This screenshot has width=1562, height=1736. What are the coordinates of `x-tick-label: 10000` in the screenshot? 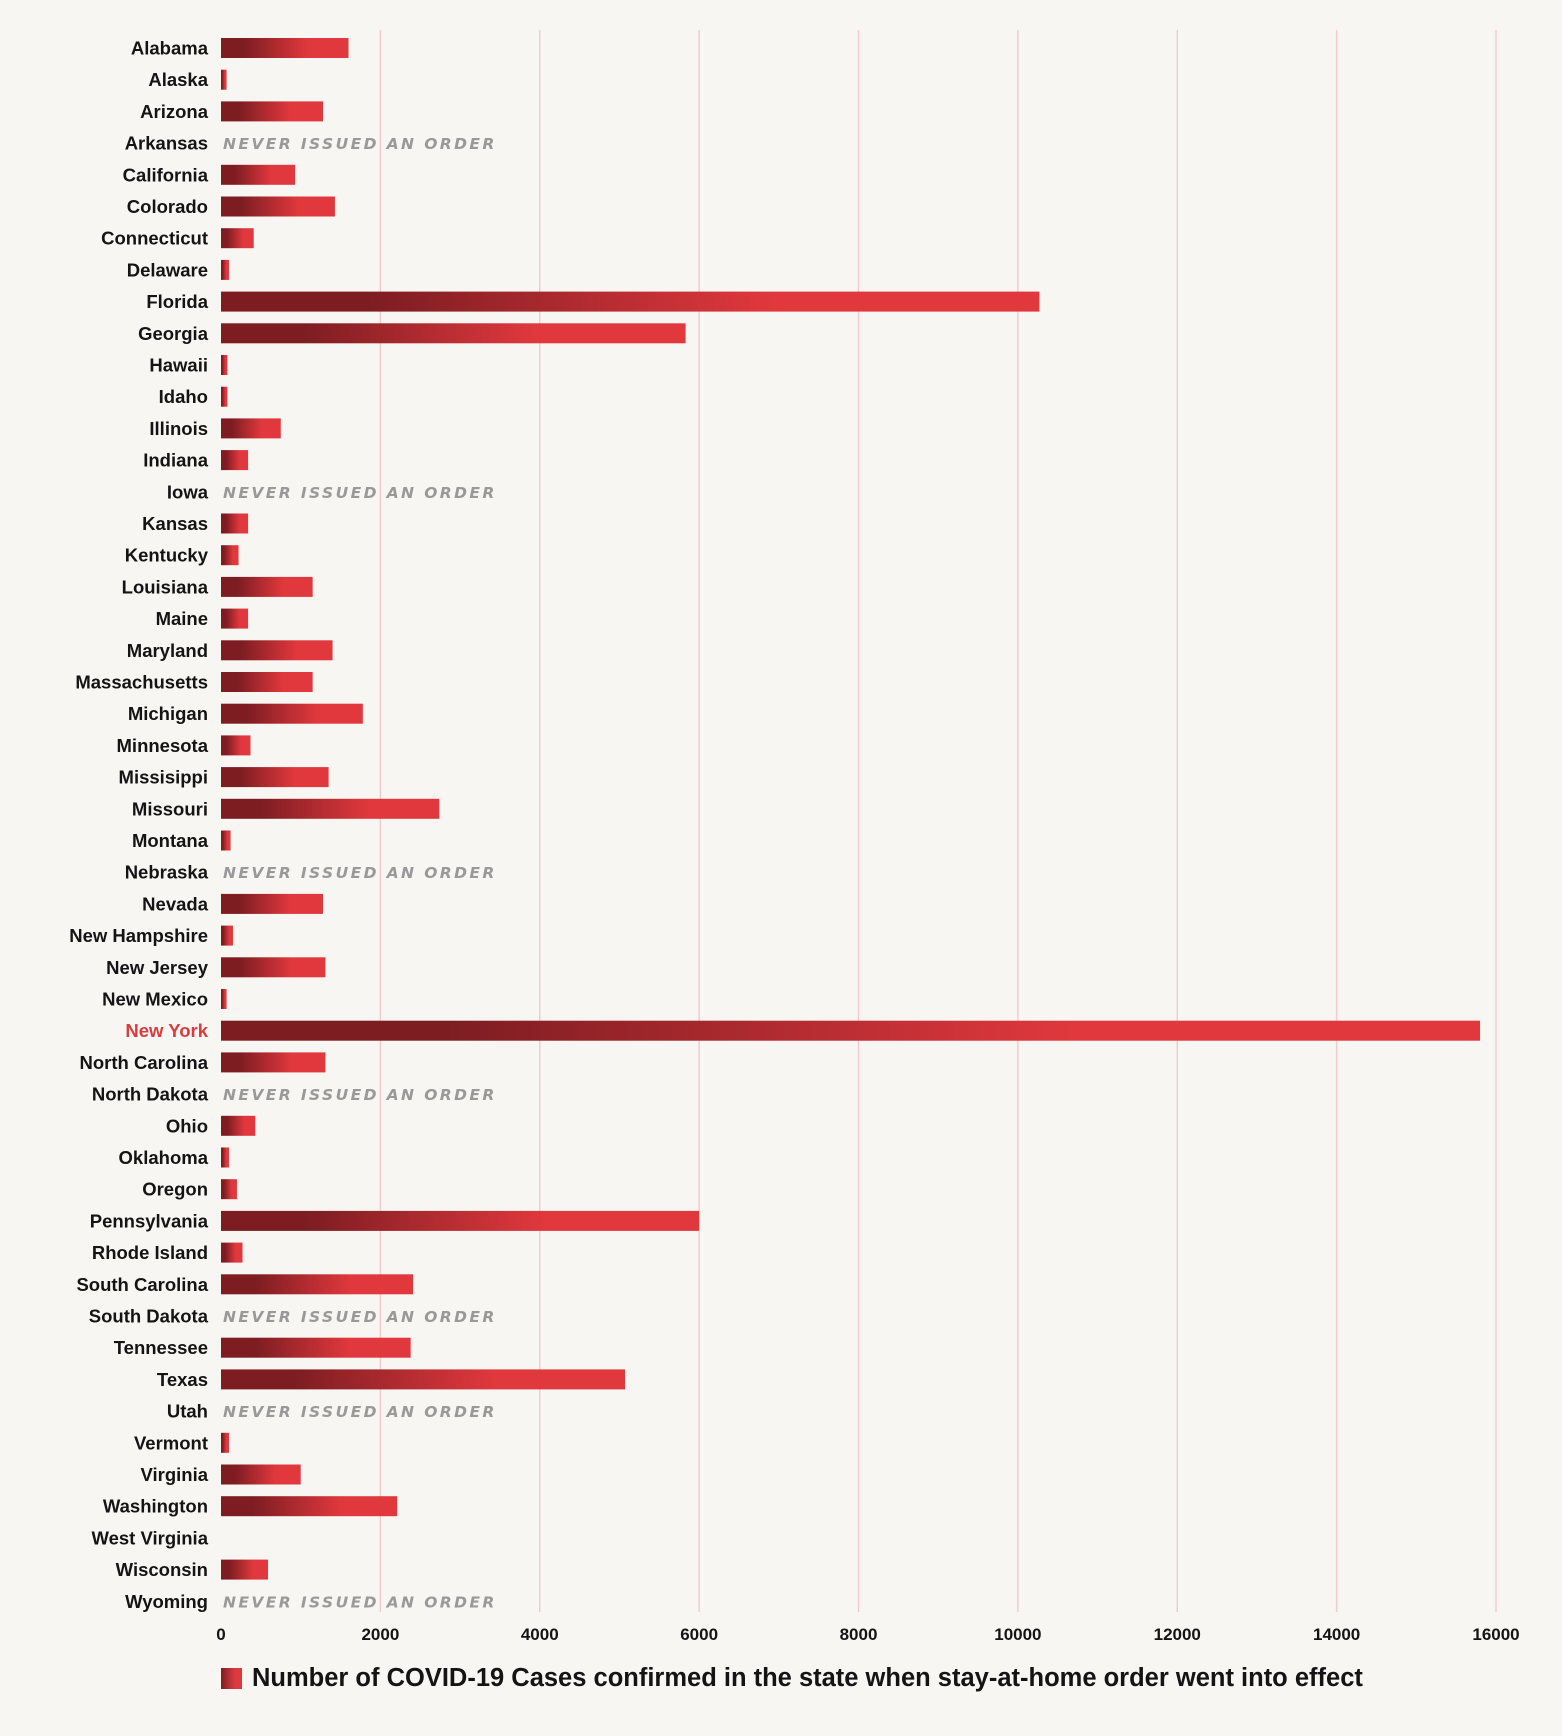 It's located at (1017, 1634).